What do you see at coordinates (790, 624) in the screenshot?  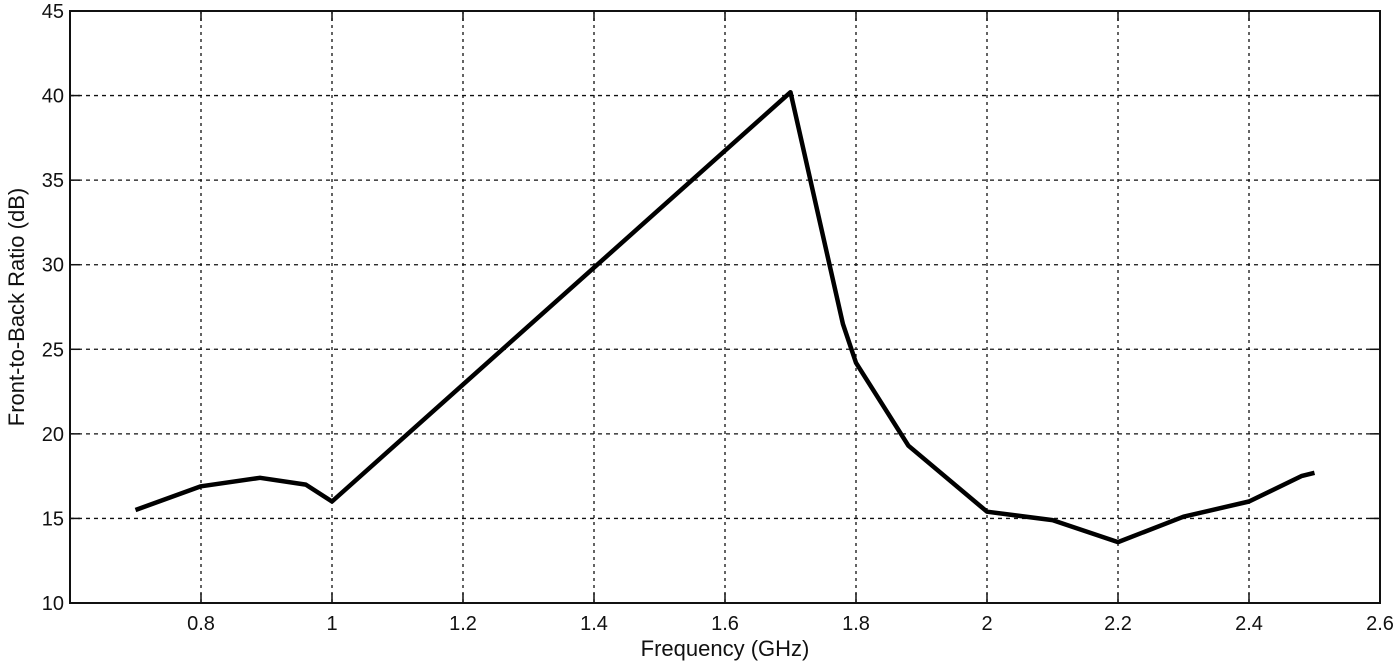 I see `x-tick-labels: 0.8 1 1.2 1.4 1.6 1.8 2 2.2 2.4 2.6` at bounding box center [790, 624].